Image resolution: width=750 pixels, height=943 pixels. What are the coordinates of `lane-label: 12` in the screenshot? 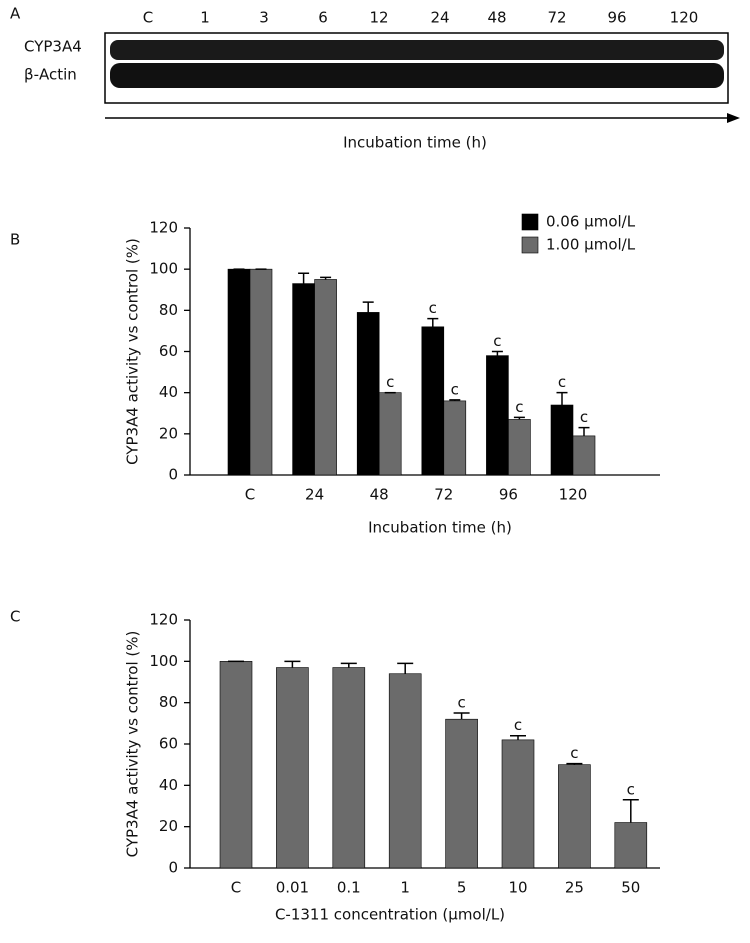 It's located at (378, 18).